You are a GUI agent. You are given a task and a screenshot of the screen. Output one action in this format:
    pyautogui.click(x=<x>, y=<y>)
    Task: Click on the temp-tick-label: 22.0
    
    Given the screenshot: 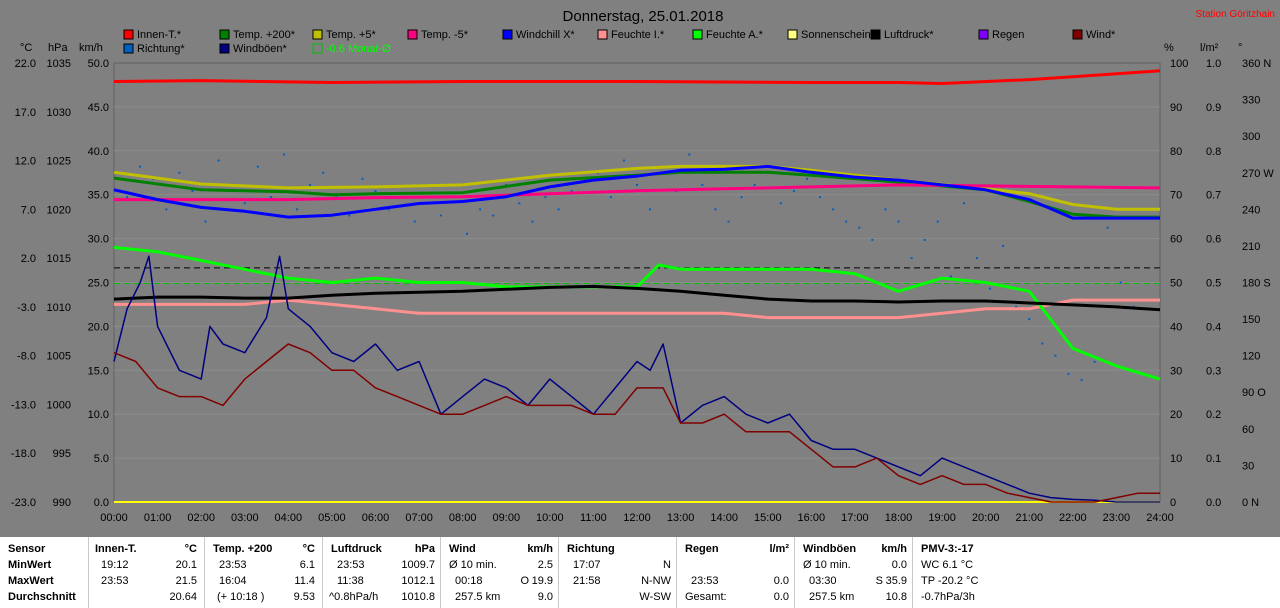 What is the action you would take?
    pyautogui.click(x=25, y=64)
    